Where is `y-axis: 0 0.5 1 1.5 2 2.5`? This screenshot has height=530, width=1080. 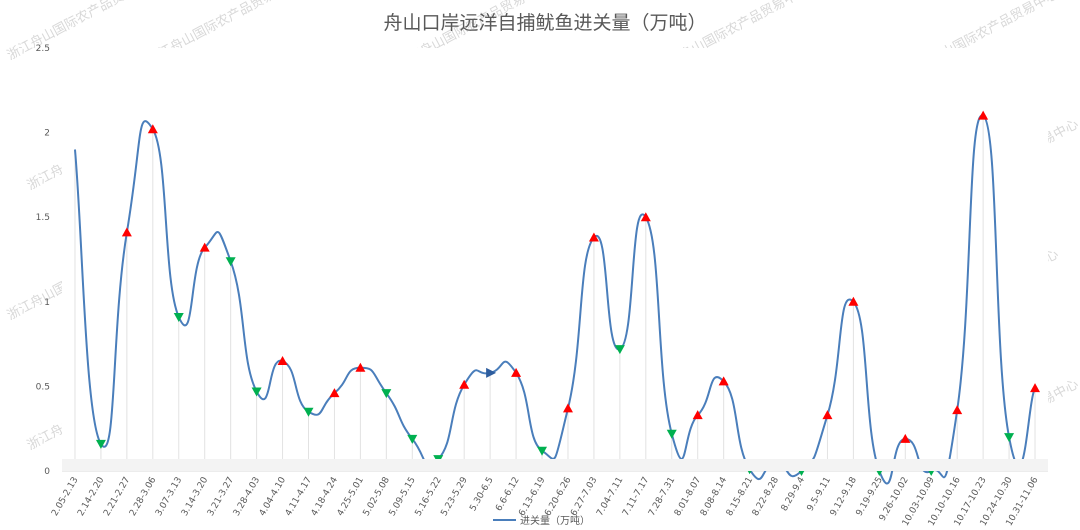
y-axis: 0 0.5 1 1.5 2 2.5 is located at coordinates (43, 260).